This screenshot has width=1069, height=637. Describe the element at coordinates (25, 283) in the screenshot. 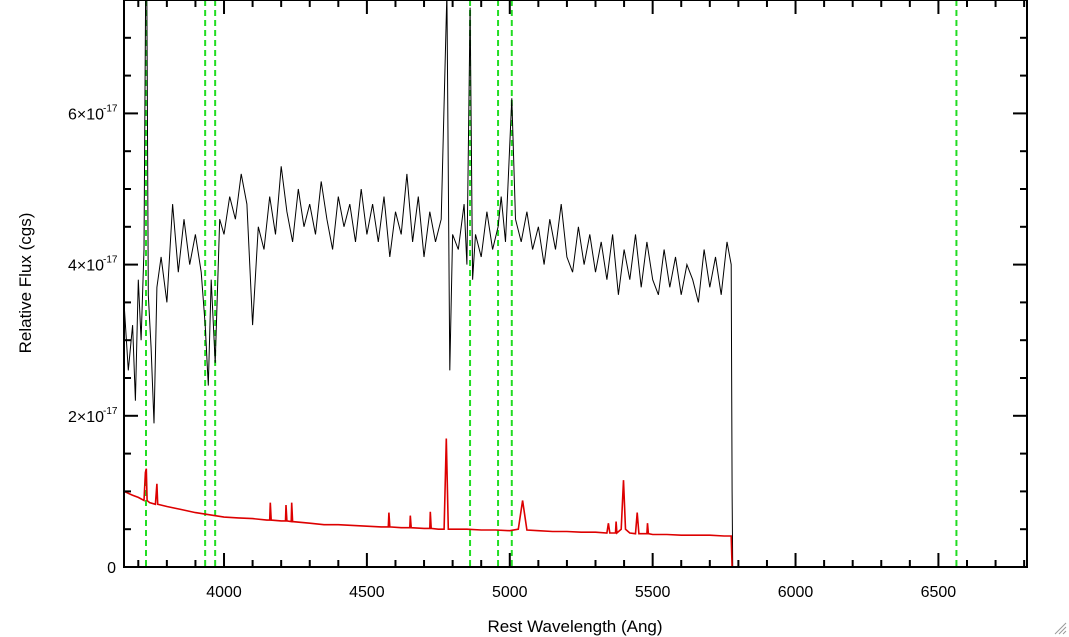

I see `y-axis-title: Relative Flux (cgs)` at that location.